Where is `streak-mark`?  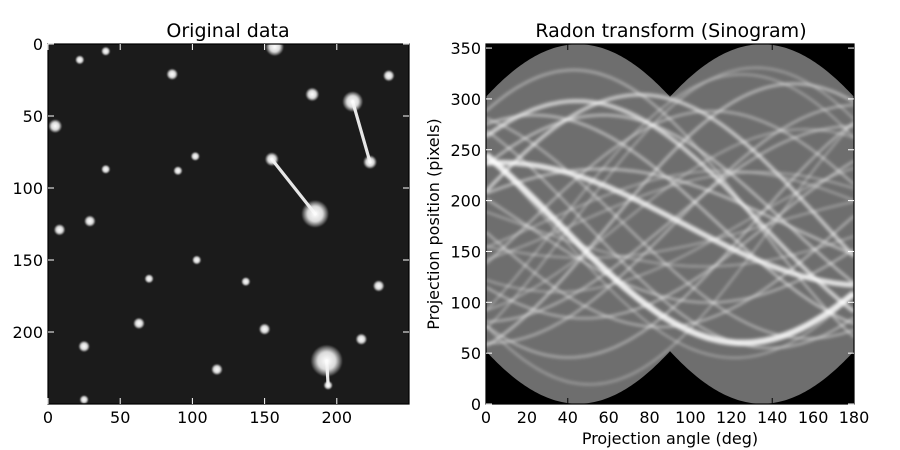 streak-mark is located at coordinates (361, 131).